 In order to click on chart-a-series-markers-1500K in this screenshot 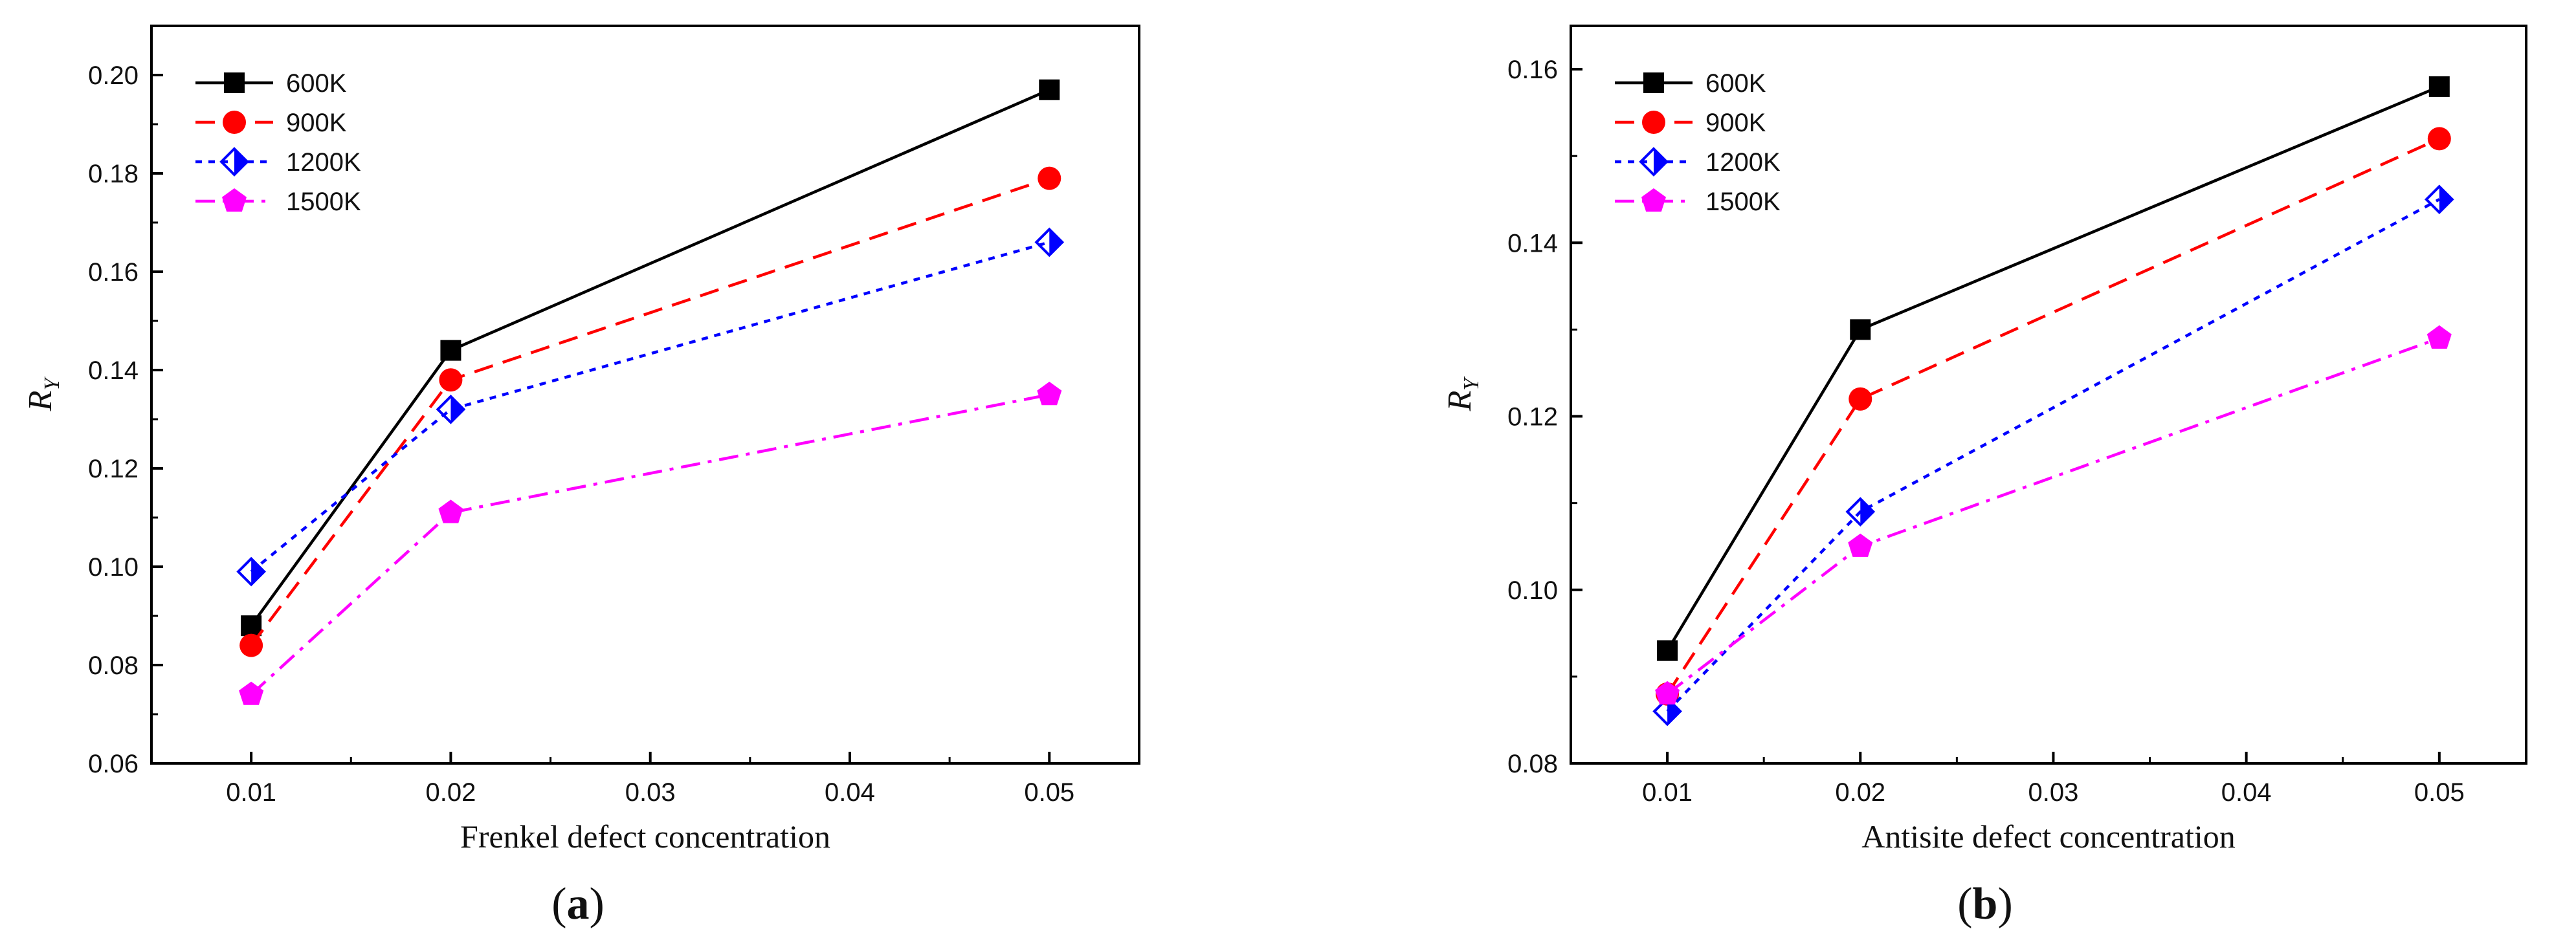, I will do `click(650, 543)`.